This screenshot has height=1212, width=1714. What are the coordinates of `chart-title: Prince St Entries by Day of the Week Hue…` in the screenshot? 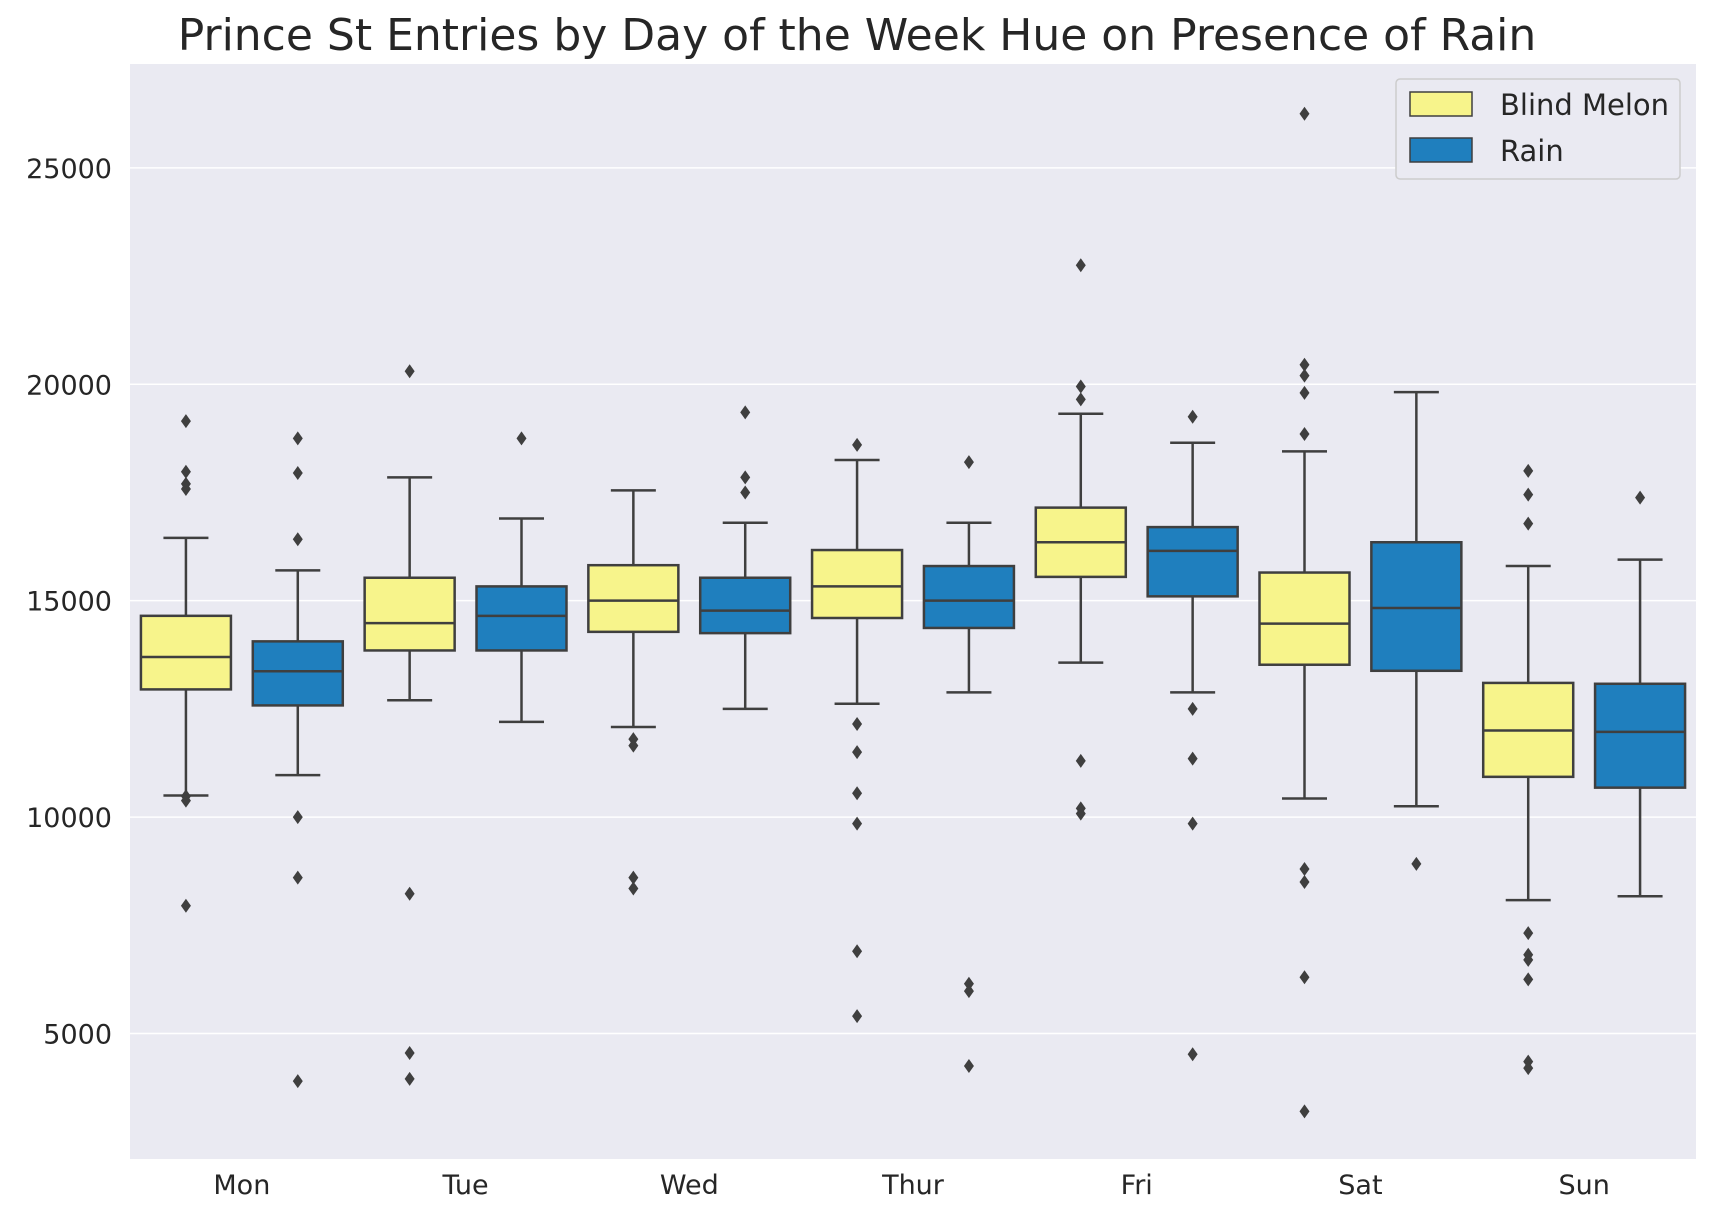 It's located at (857, 35).